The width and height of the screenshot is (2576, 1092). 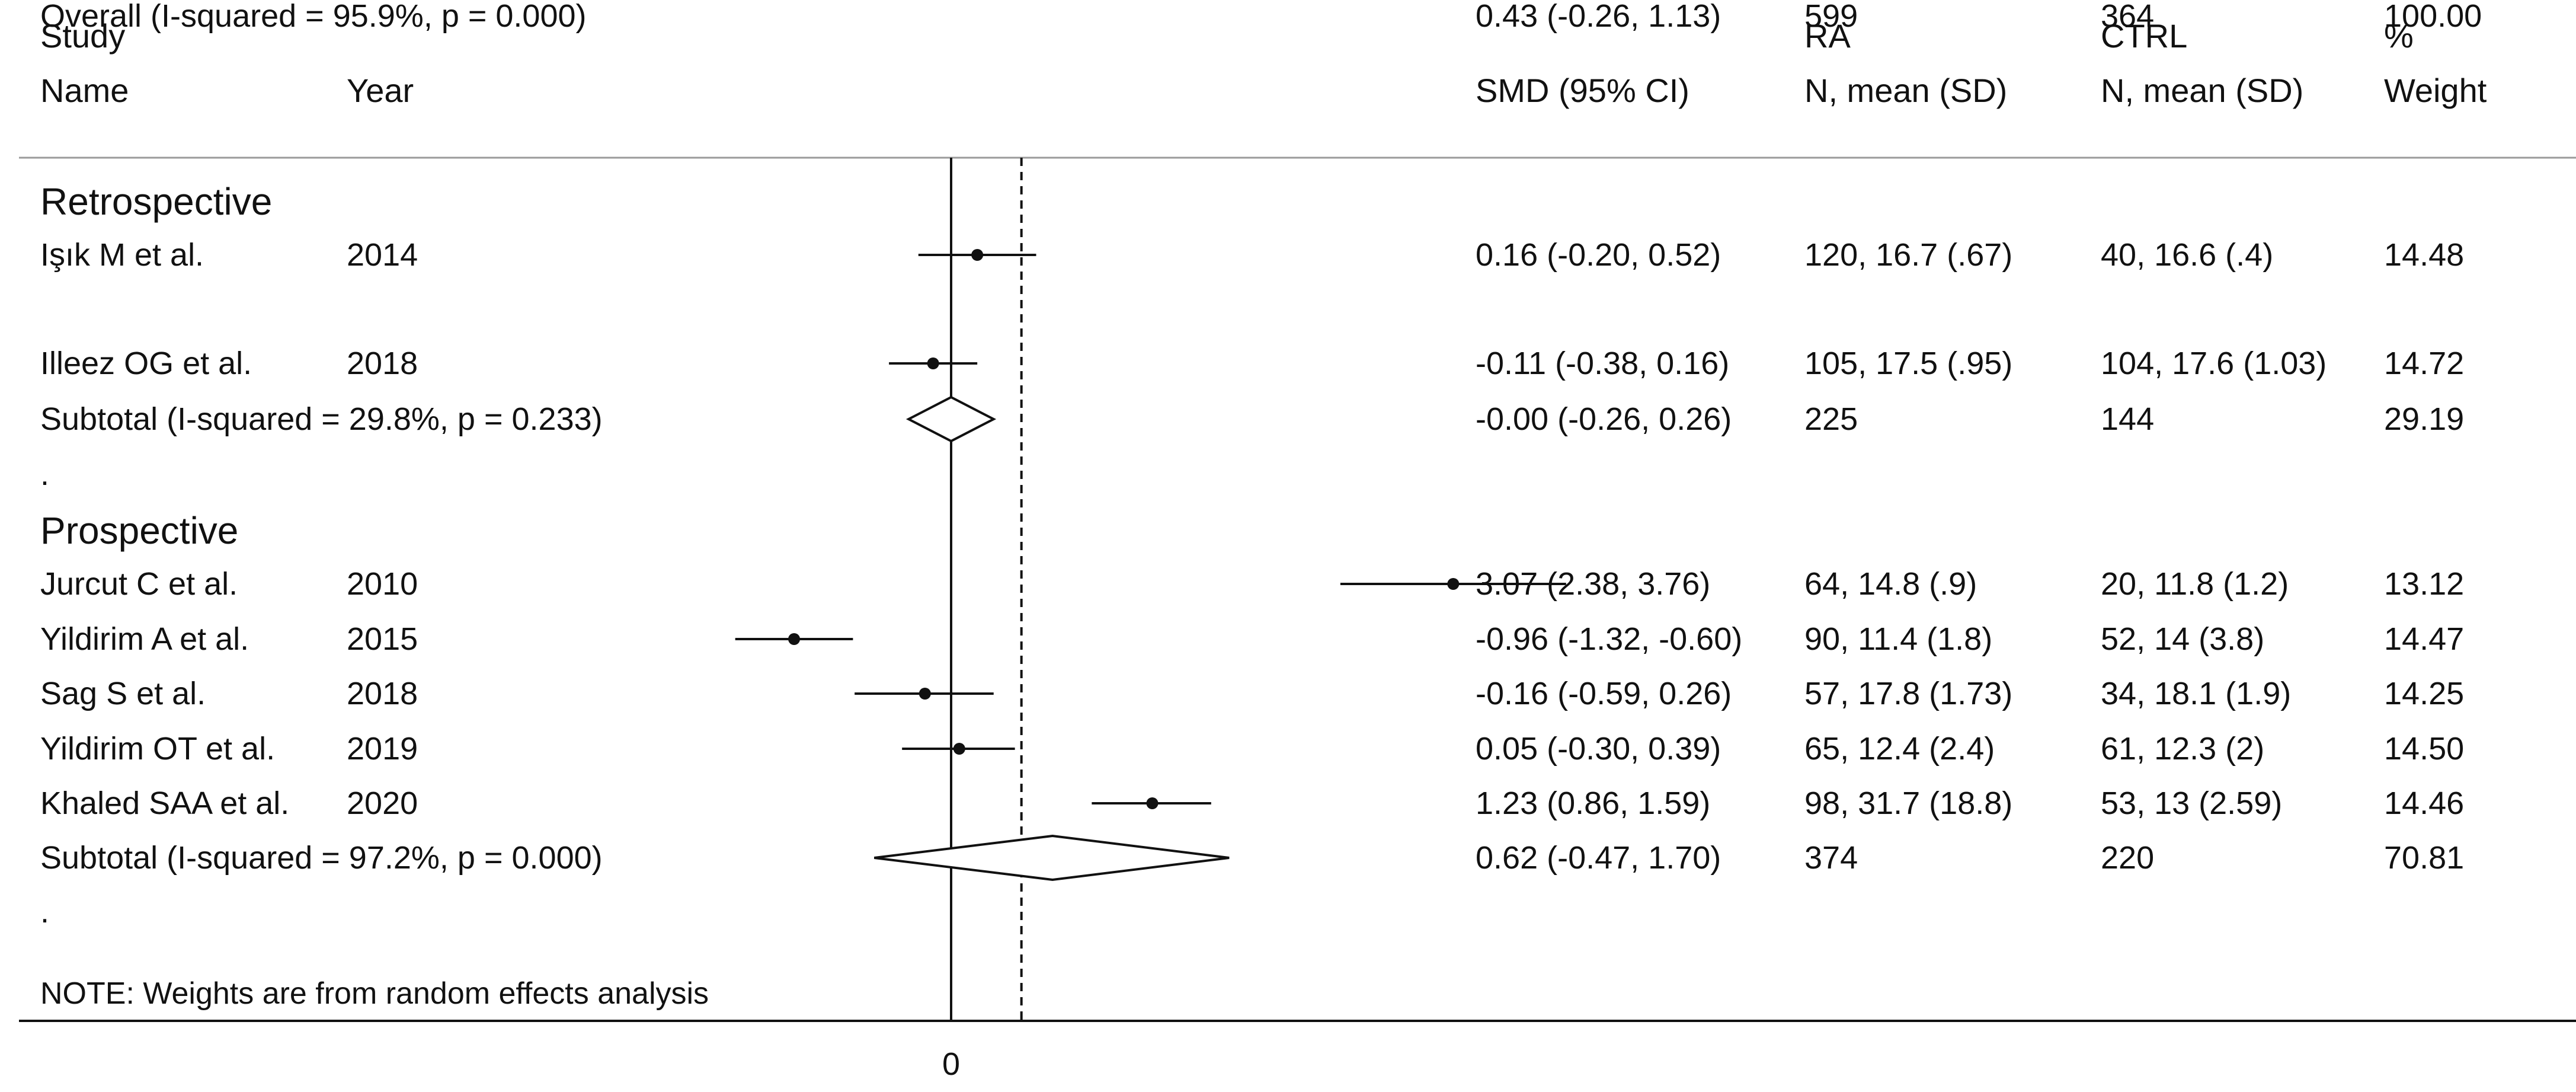 What do you see at coordinates (1582, 90) in the screenshot?
I see `header-smd: SMD (95% CI)` at bounding box center [1582, 90].